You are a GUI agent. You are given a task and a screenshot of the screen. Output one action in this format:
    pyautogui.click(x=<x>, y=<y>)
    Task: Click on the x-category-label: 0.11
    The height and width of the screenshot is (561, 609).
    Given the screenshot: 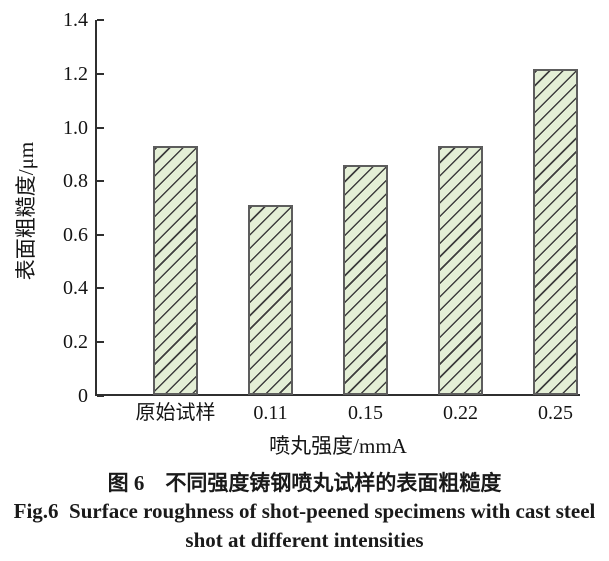 What is the action you would take?
    pyautogui.click(x=270, y=413)
    